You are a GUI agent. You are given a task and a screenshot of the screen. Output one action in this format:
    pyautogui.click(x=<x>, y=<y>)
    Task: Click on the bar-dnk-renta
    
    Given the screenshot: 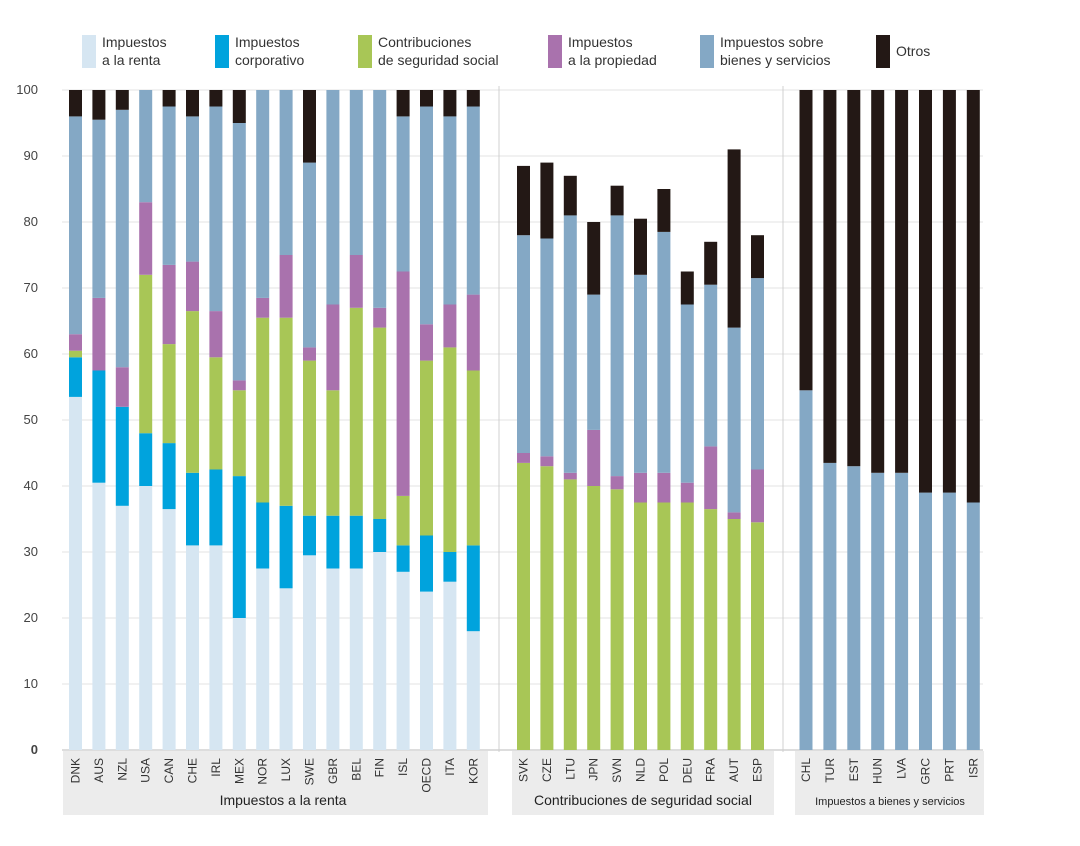 What is the action you would take?
    pyautogui.click(x=75, y=573)
    